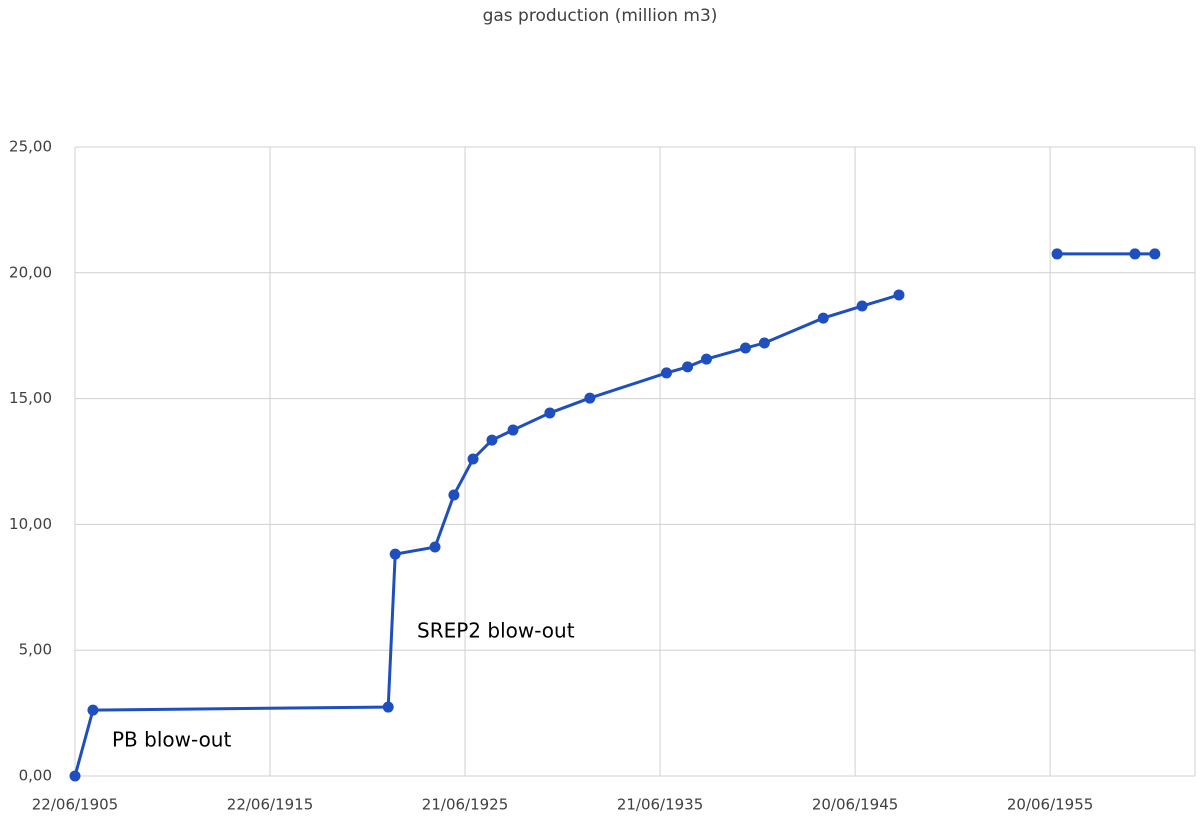  Describe the element at coordinates (35, 776) in the screenshot. I see `y-tick-label: 0,00` at that location.